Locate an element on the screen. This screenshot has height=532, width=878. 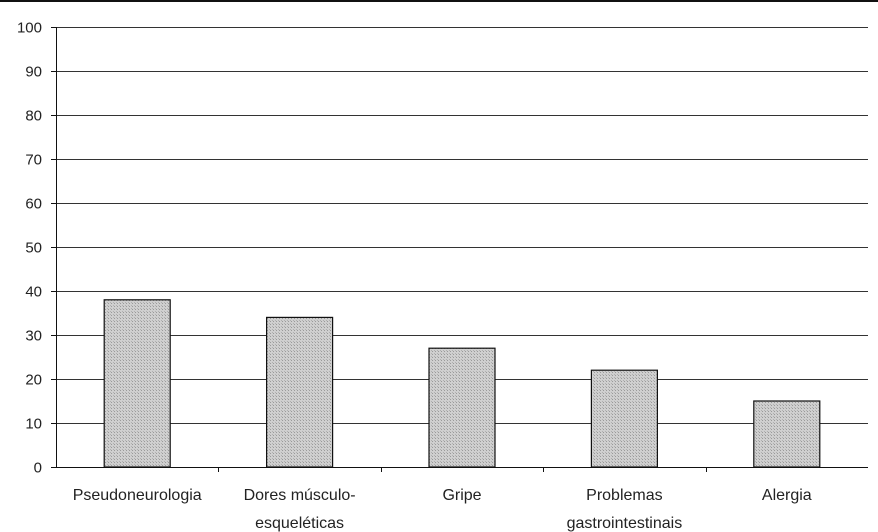
x-category-label-line: Pseudoneurologia is located at coordinates (137, 495).